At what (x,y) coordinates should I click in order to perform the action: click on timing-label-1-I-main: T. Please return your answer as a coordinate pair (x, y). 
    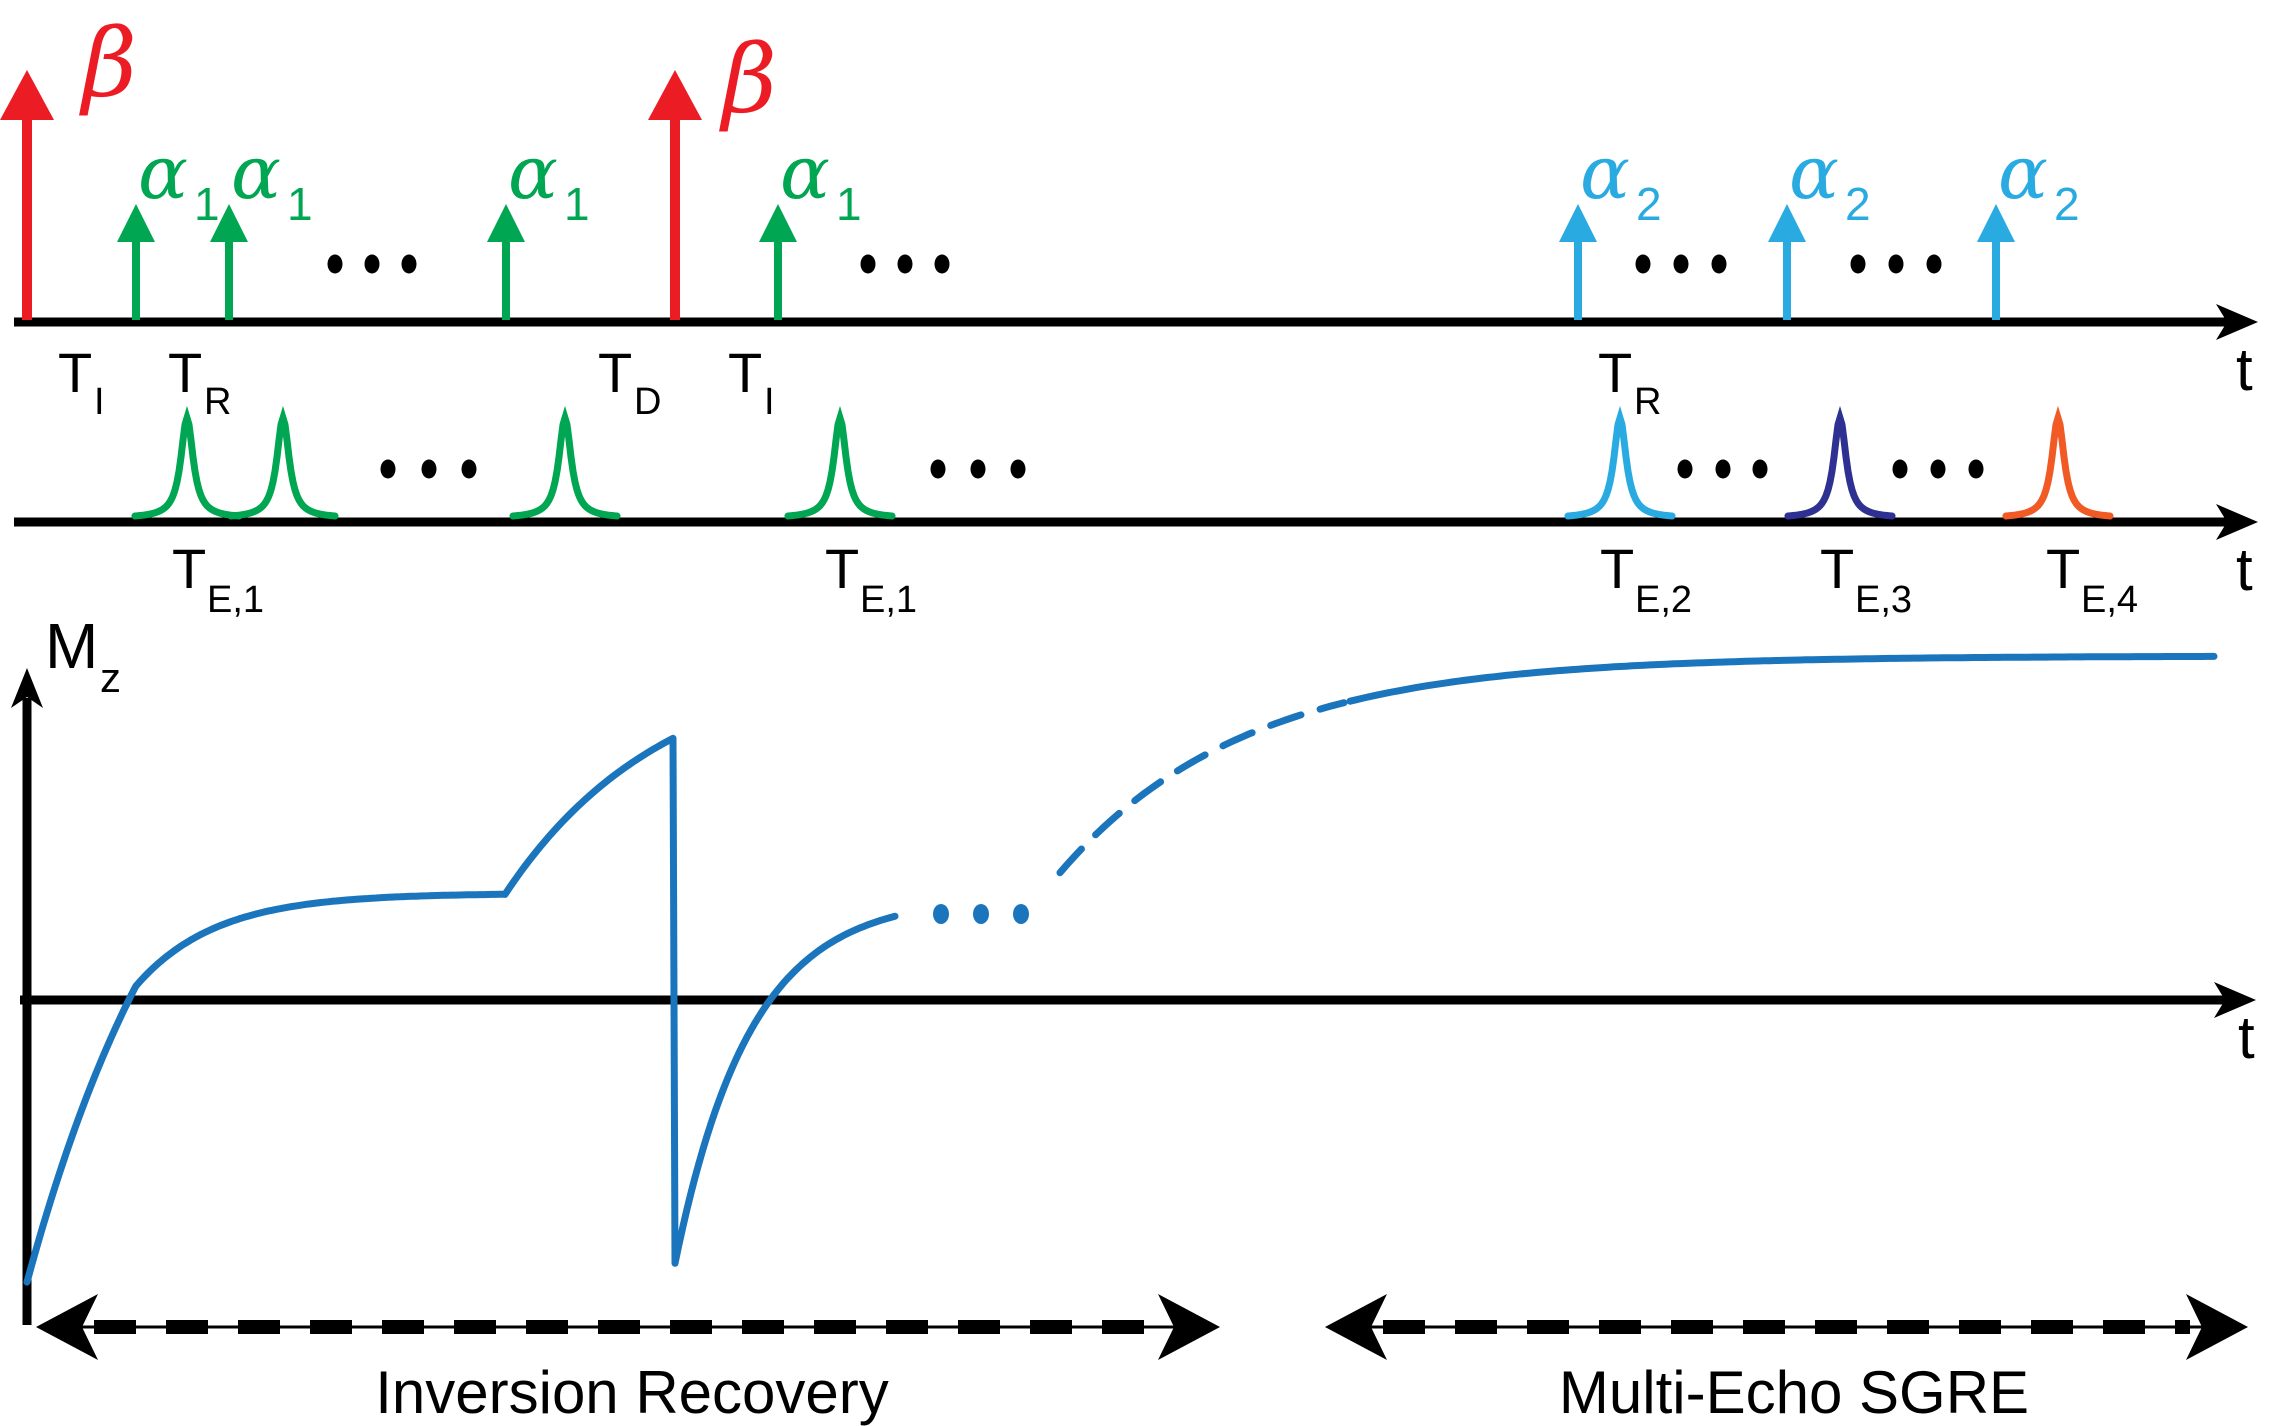
    Looking at the image, I should click on (75, 372).